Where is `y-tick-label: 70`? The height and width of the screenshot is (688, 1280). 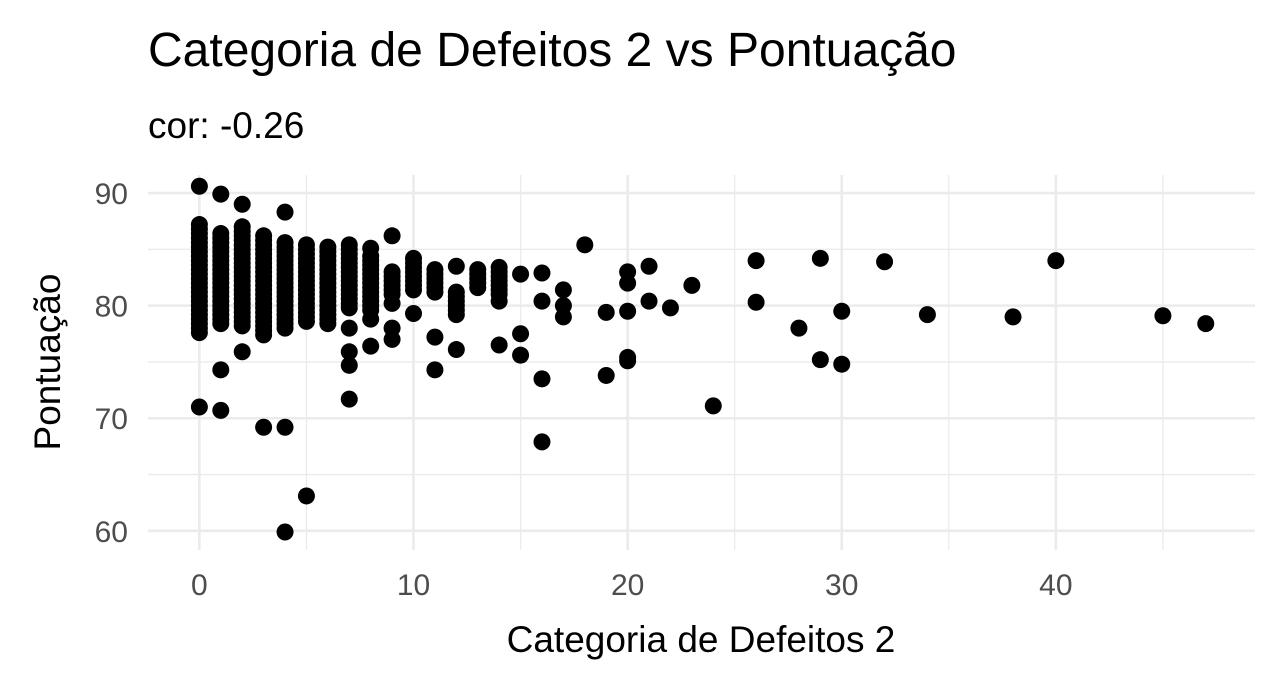 y-tick-label: 70 is located at coordinates (111, 419).